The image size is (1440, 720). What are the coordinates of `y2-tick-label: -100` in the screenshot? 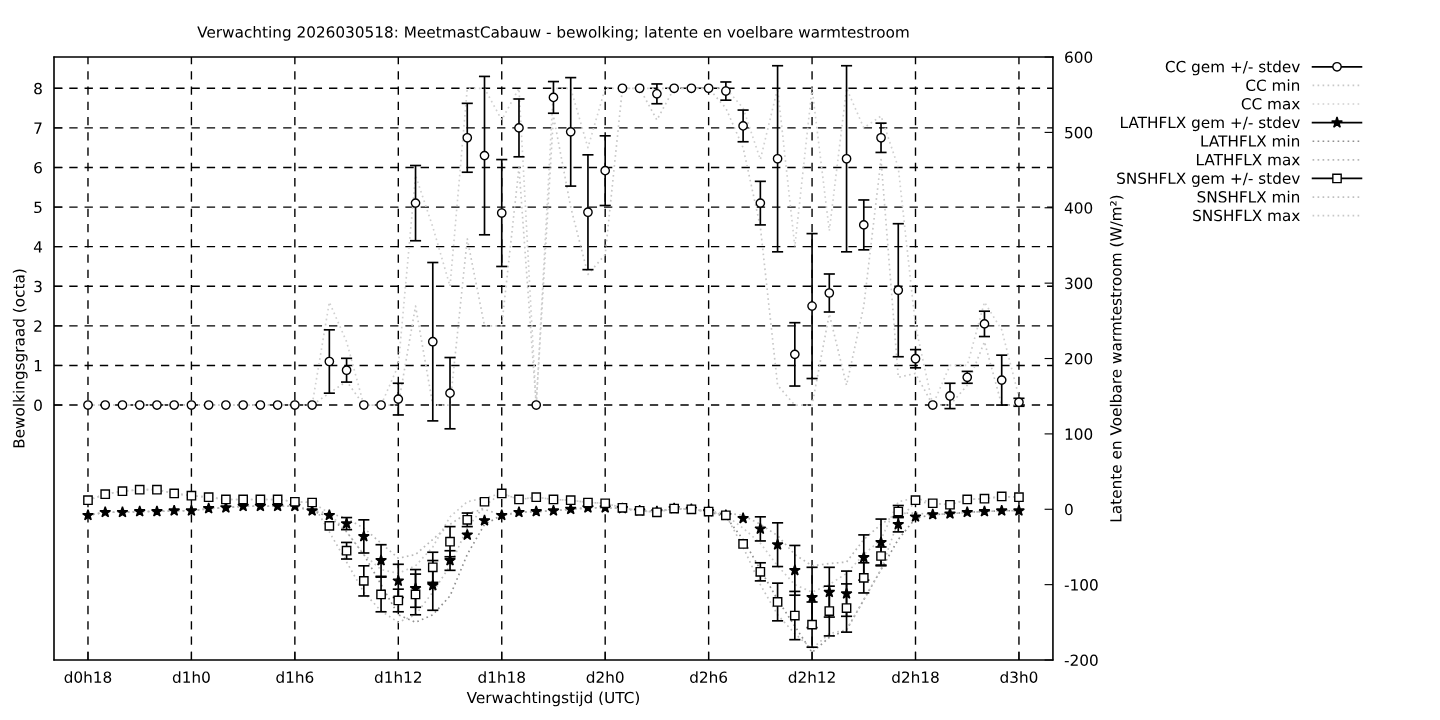 It's located at (1081, 585).